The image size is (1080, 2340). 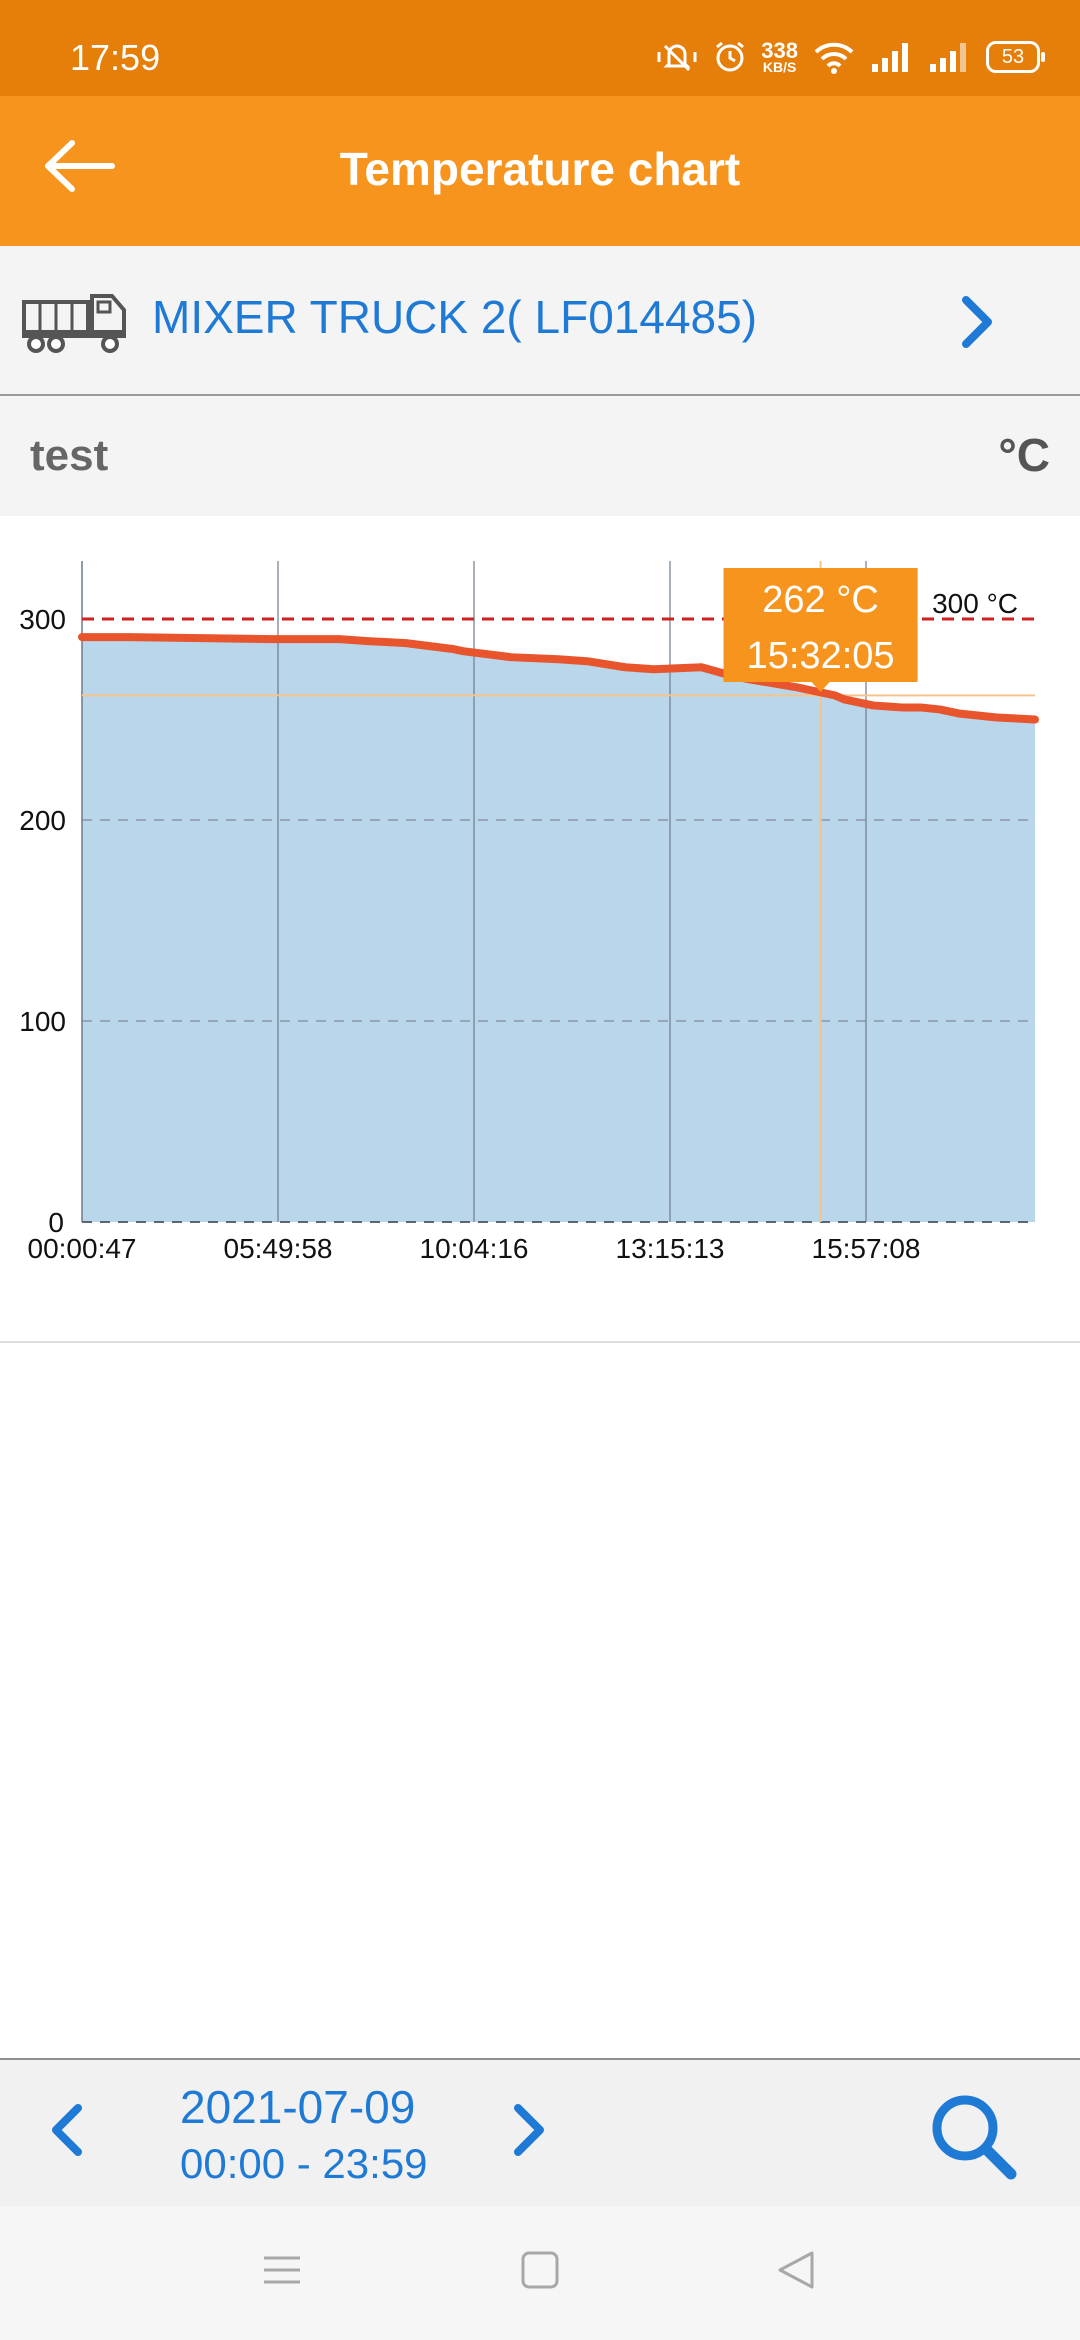 I want to click on network-speed: 338 KB/S, so click(x=779, y=56).